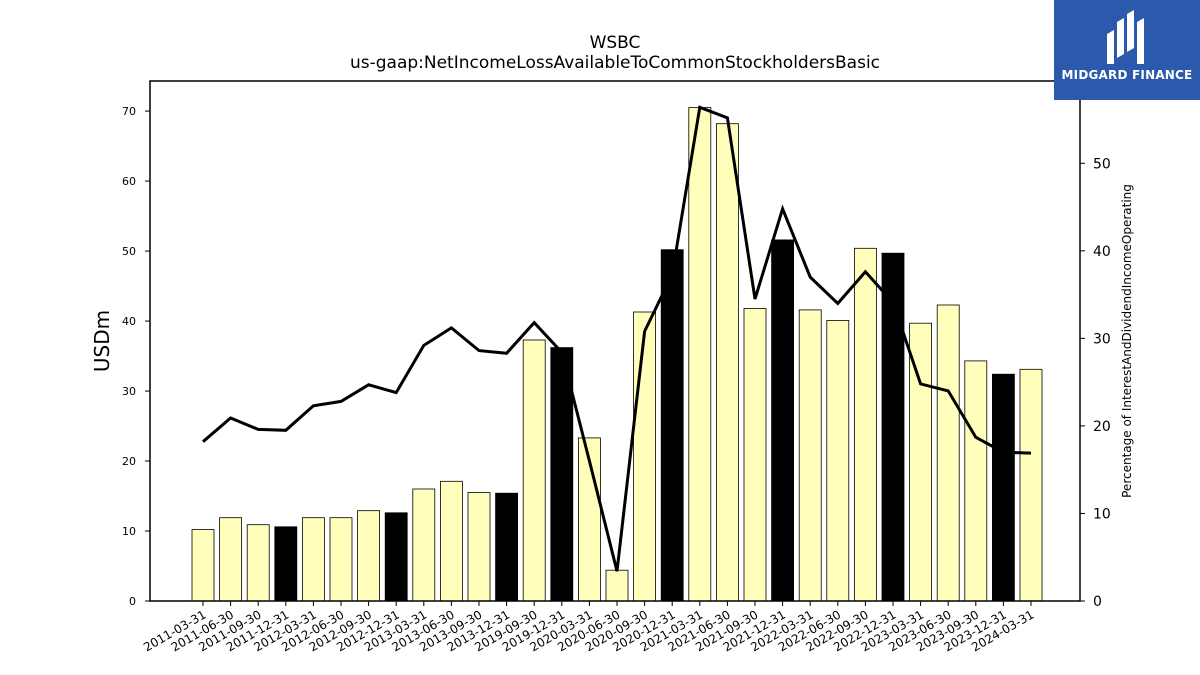 This screenshot has height=675, width=1200. Describe the element at coordinates (129, 391) in the screenshot. I see `y-tick-label: 30` at that location.